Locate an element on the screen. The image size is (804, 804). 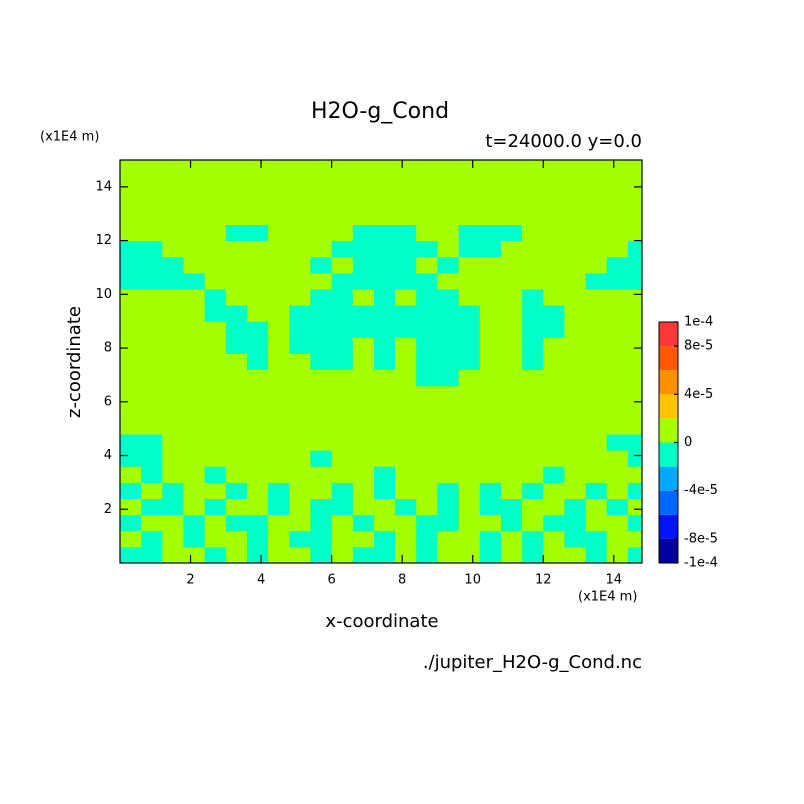
x-tick-label: 10 is located at coordinates (472, 580).